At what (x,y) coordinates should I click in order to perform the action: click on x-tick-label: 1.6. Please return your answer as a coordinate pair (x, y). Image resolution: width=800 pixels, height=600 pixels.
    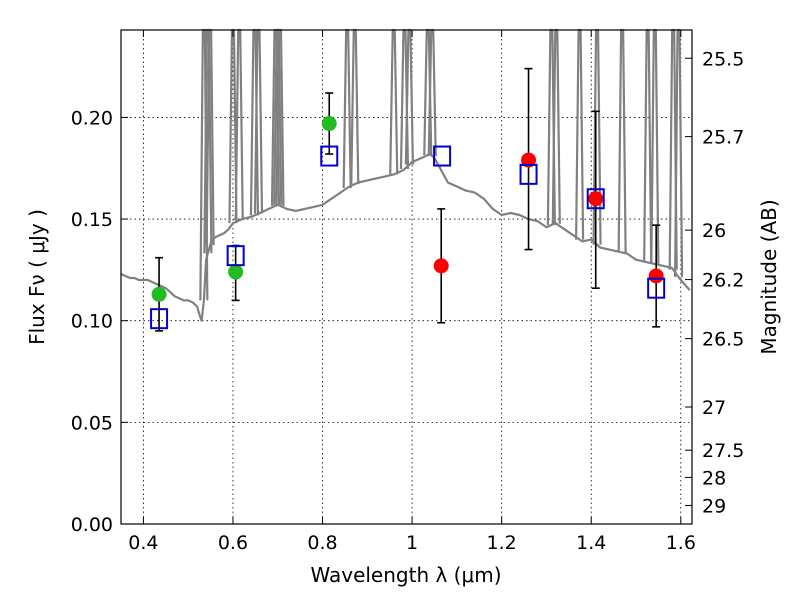
    Looking at the image, I should click on (681, 543).